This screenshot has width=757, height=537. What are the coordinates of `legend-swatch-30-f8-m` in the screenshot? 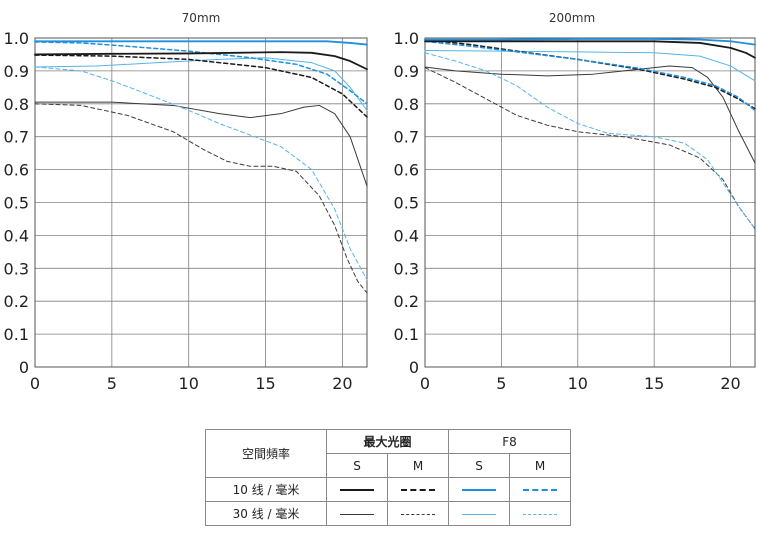 It's located at (540, 513).